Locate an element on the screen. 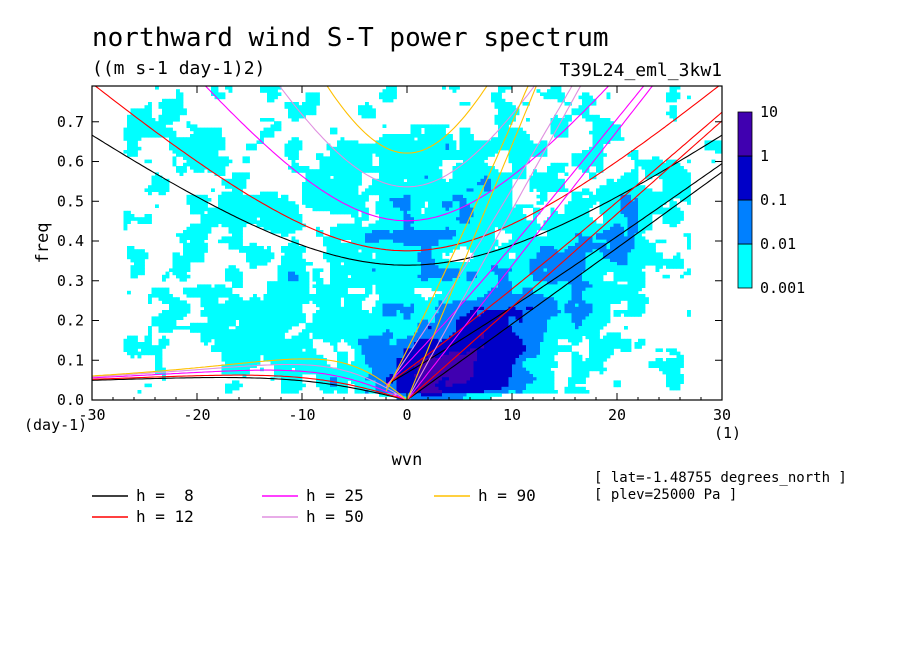  contour-cell-1952 is located at coordinates (290, 353).